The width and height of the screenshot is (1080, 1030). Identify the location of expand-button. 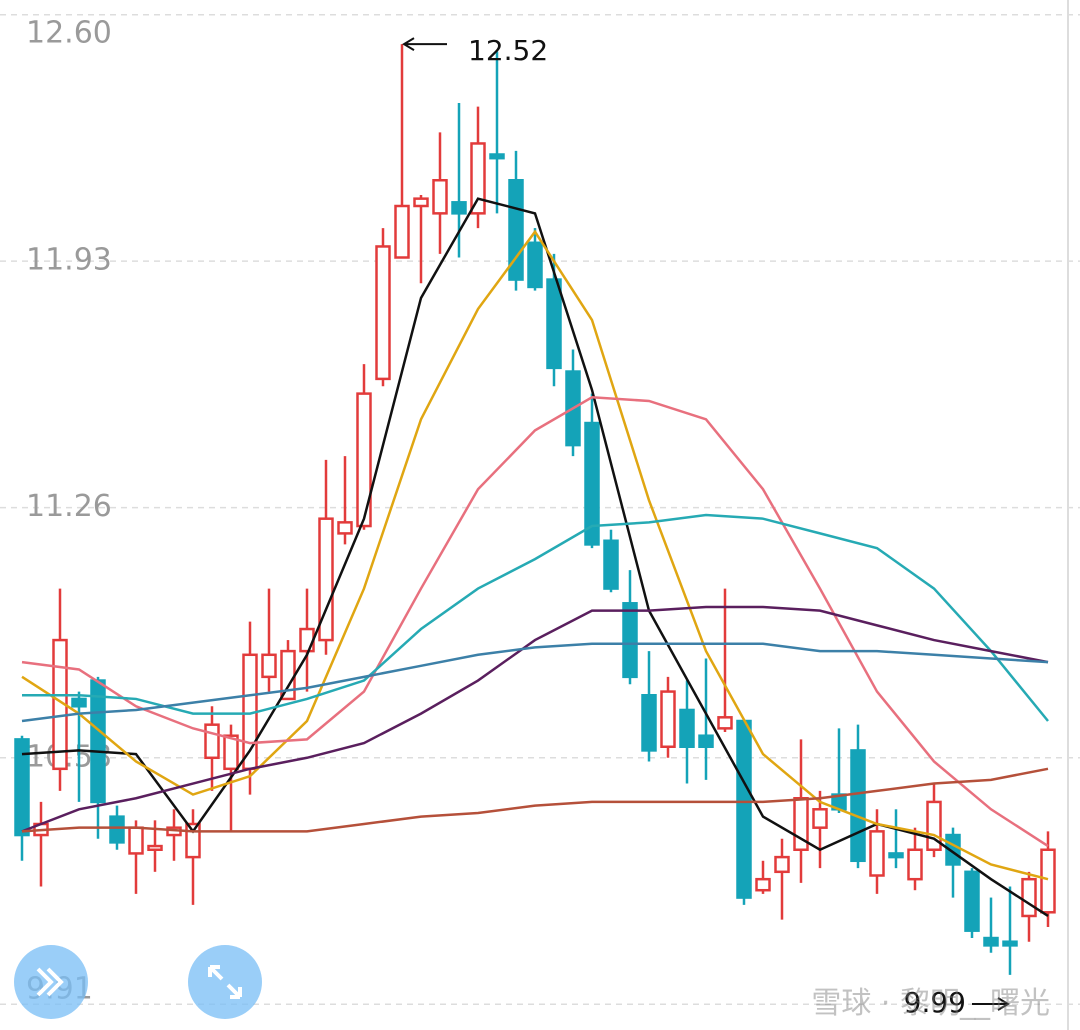
(225, 982).